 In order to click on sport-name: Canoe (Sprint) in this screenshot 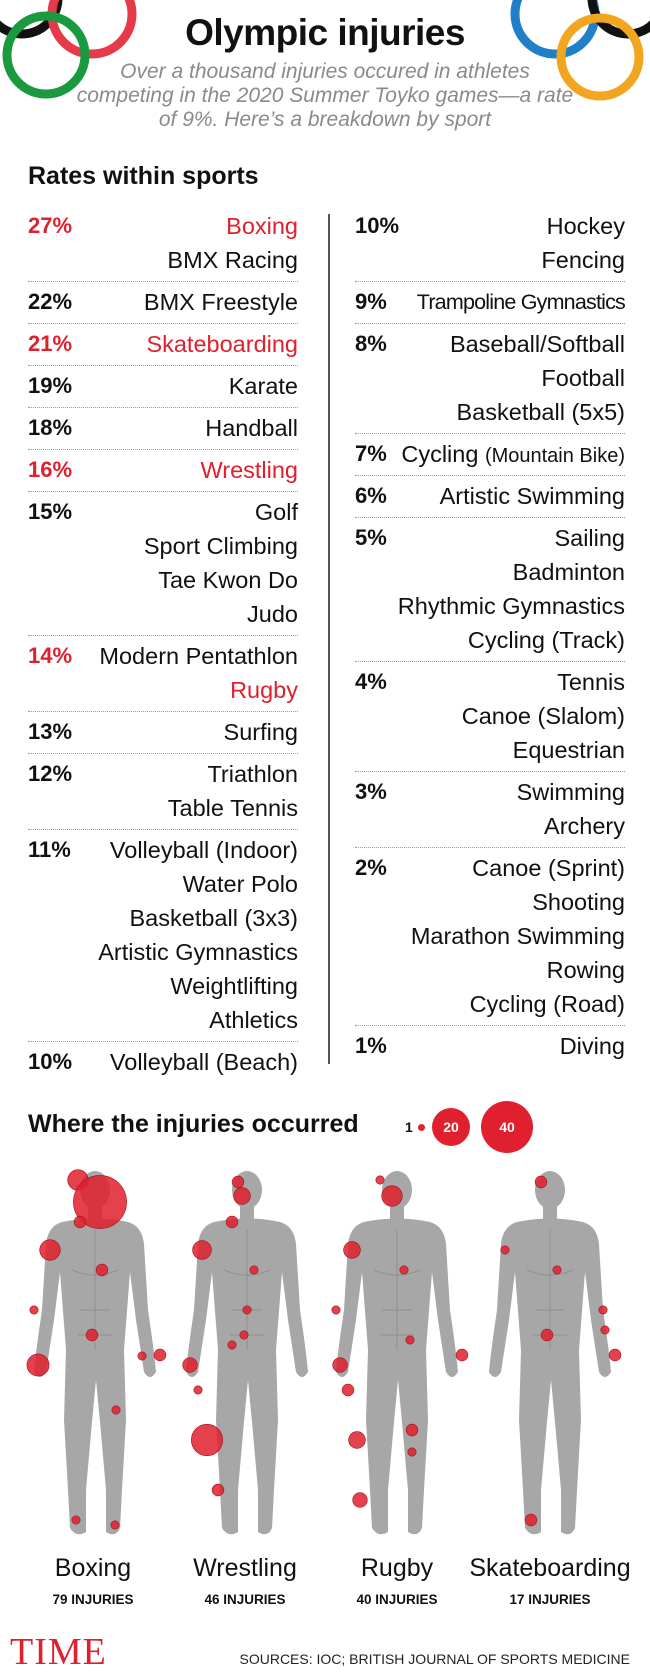, I will do `click(548, 868)`.